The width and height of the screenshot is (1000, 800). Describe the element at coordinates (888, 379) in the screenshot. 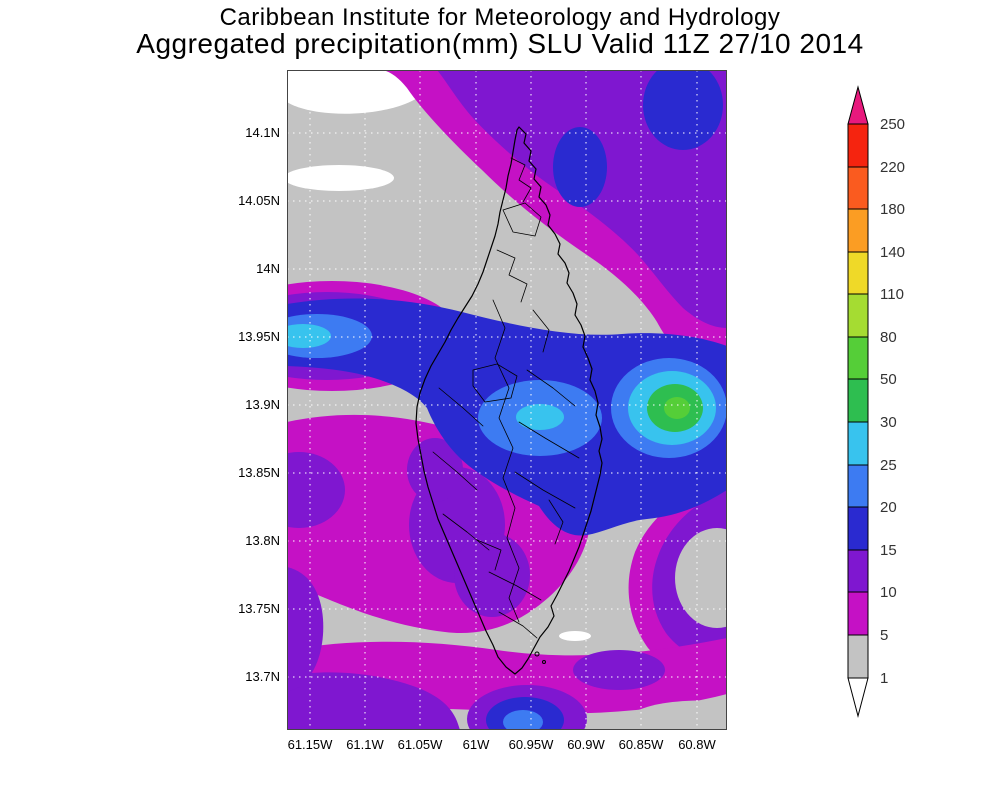

I see `legend-tick-label: 50` at that location.